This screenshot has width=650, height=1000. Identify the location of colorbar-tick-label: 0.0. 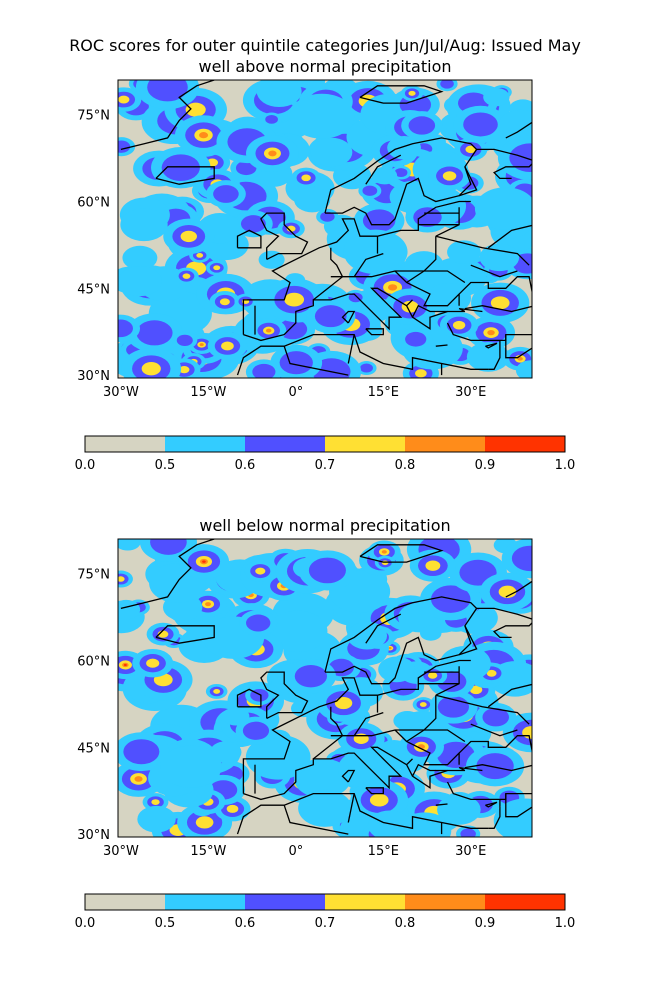
(85, 465).